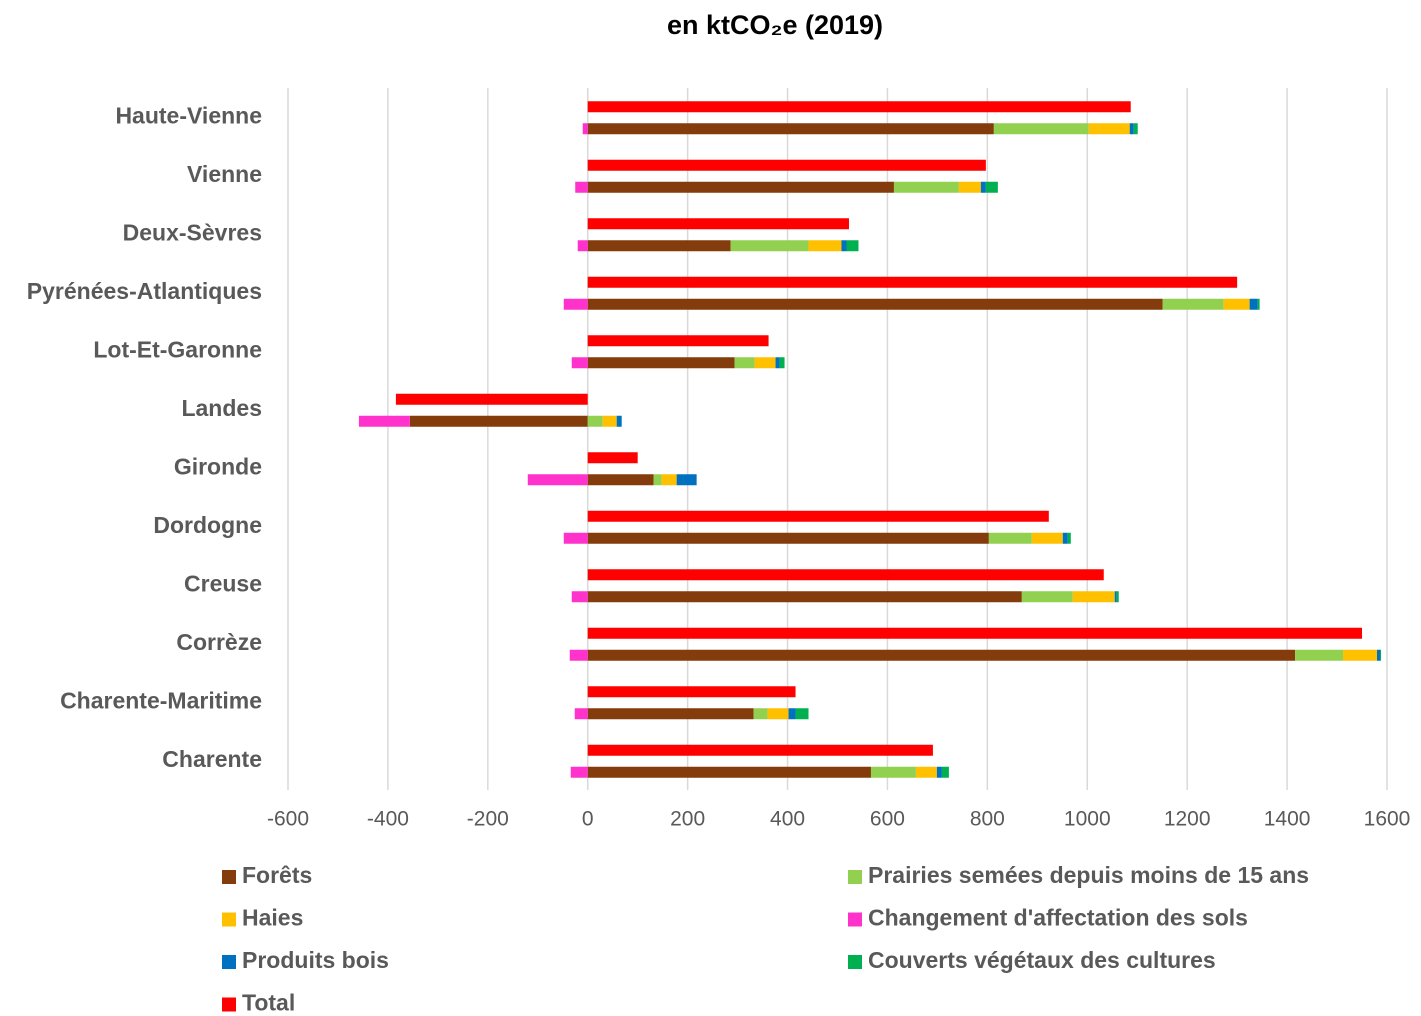  Describe the element at coordinates (1058, 918) in the screenshot. I see `legend-label: Changement d'affectation des sols` at that location.